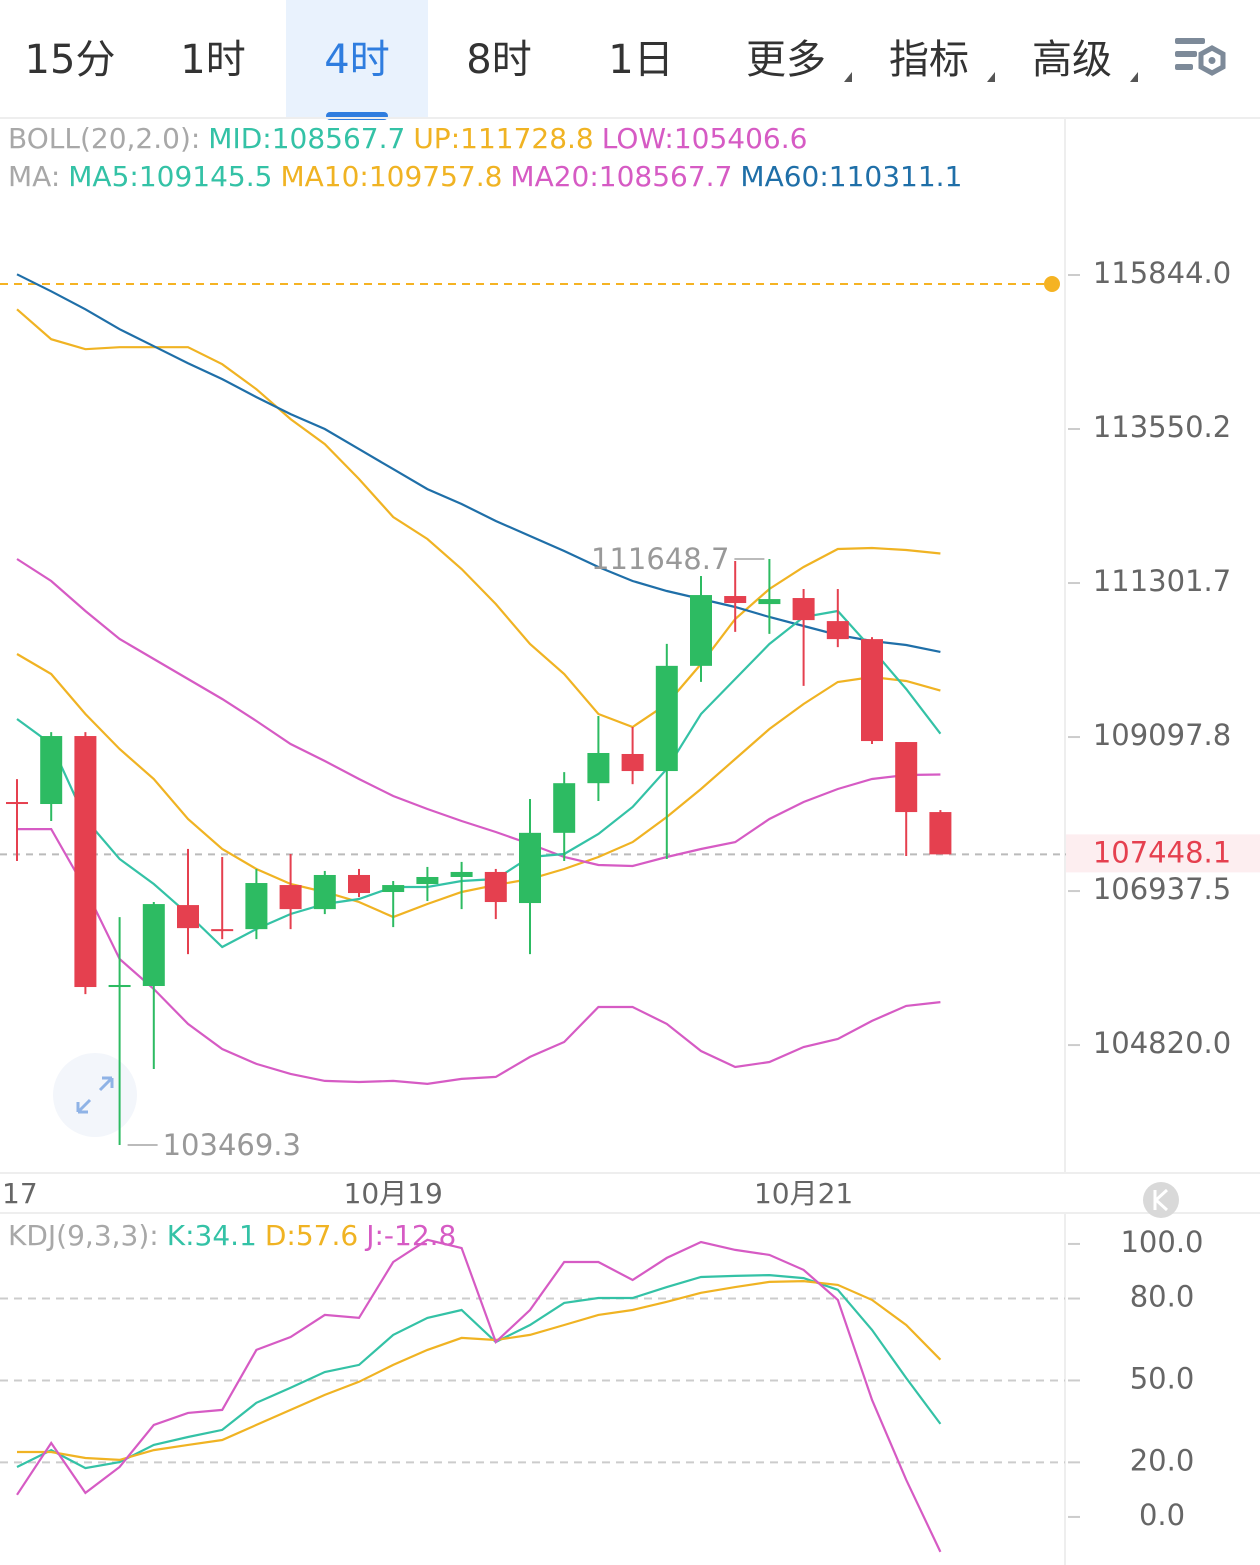 This screenshot has height=1565, width=1260. Describe the element at coordinates (311, 1235) in the screenshot. I see `legend-item: D:57.6` at that location.